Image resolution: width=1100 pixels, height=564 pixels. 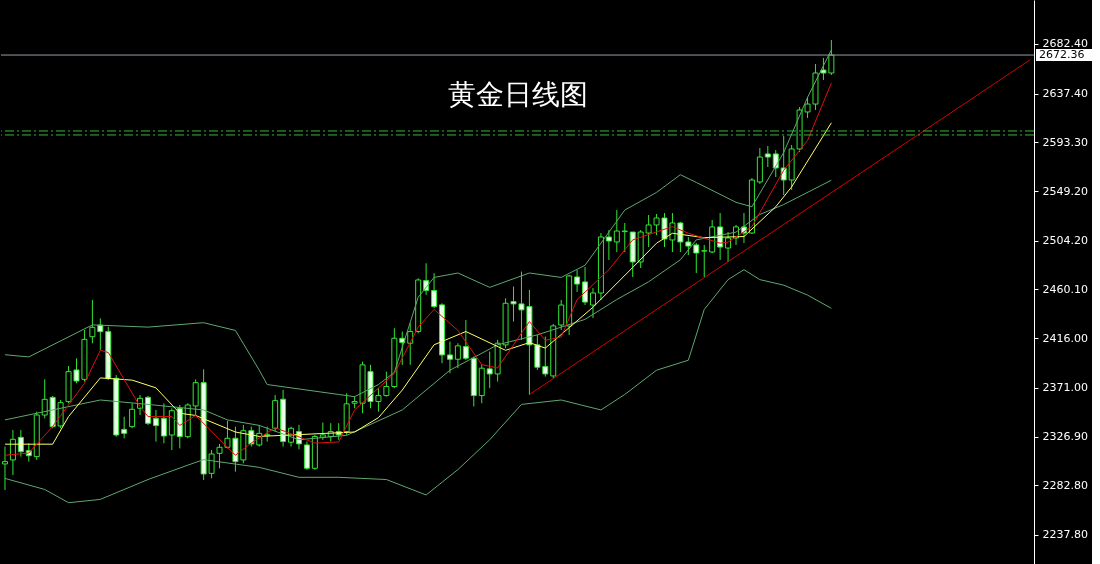 What do you see at coordinates (1065, 94) in the screenshot?
I see `y-tick-label: 2637.40` at bounding box center [1065, 94].